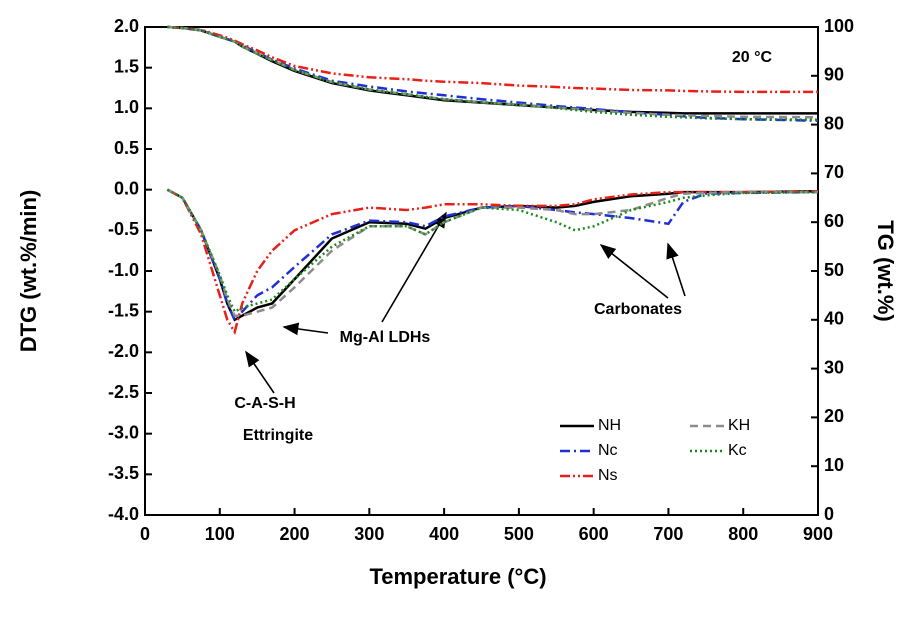 The width and height of the screenshot is (912, 617). Describe the element at coordinates (123, 514) in the screenshot. I see `y-tick-label: -4.0` at that location.